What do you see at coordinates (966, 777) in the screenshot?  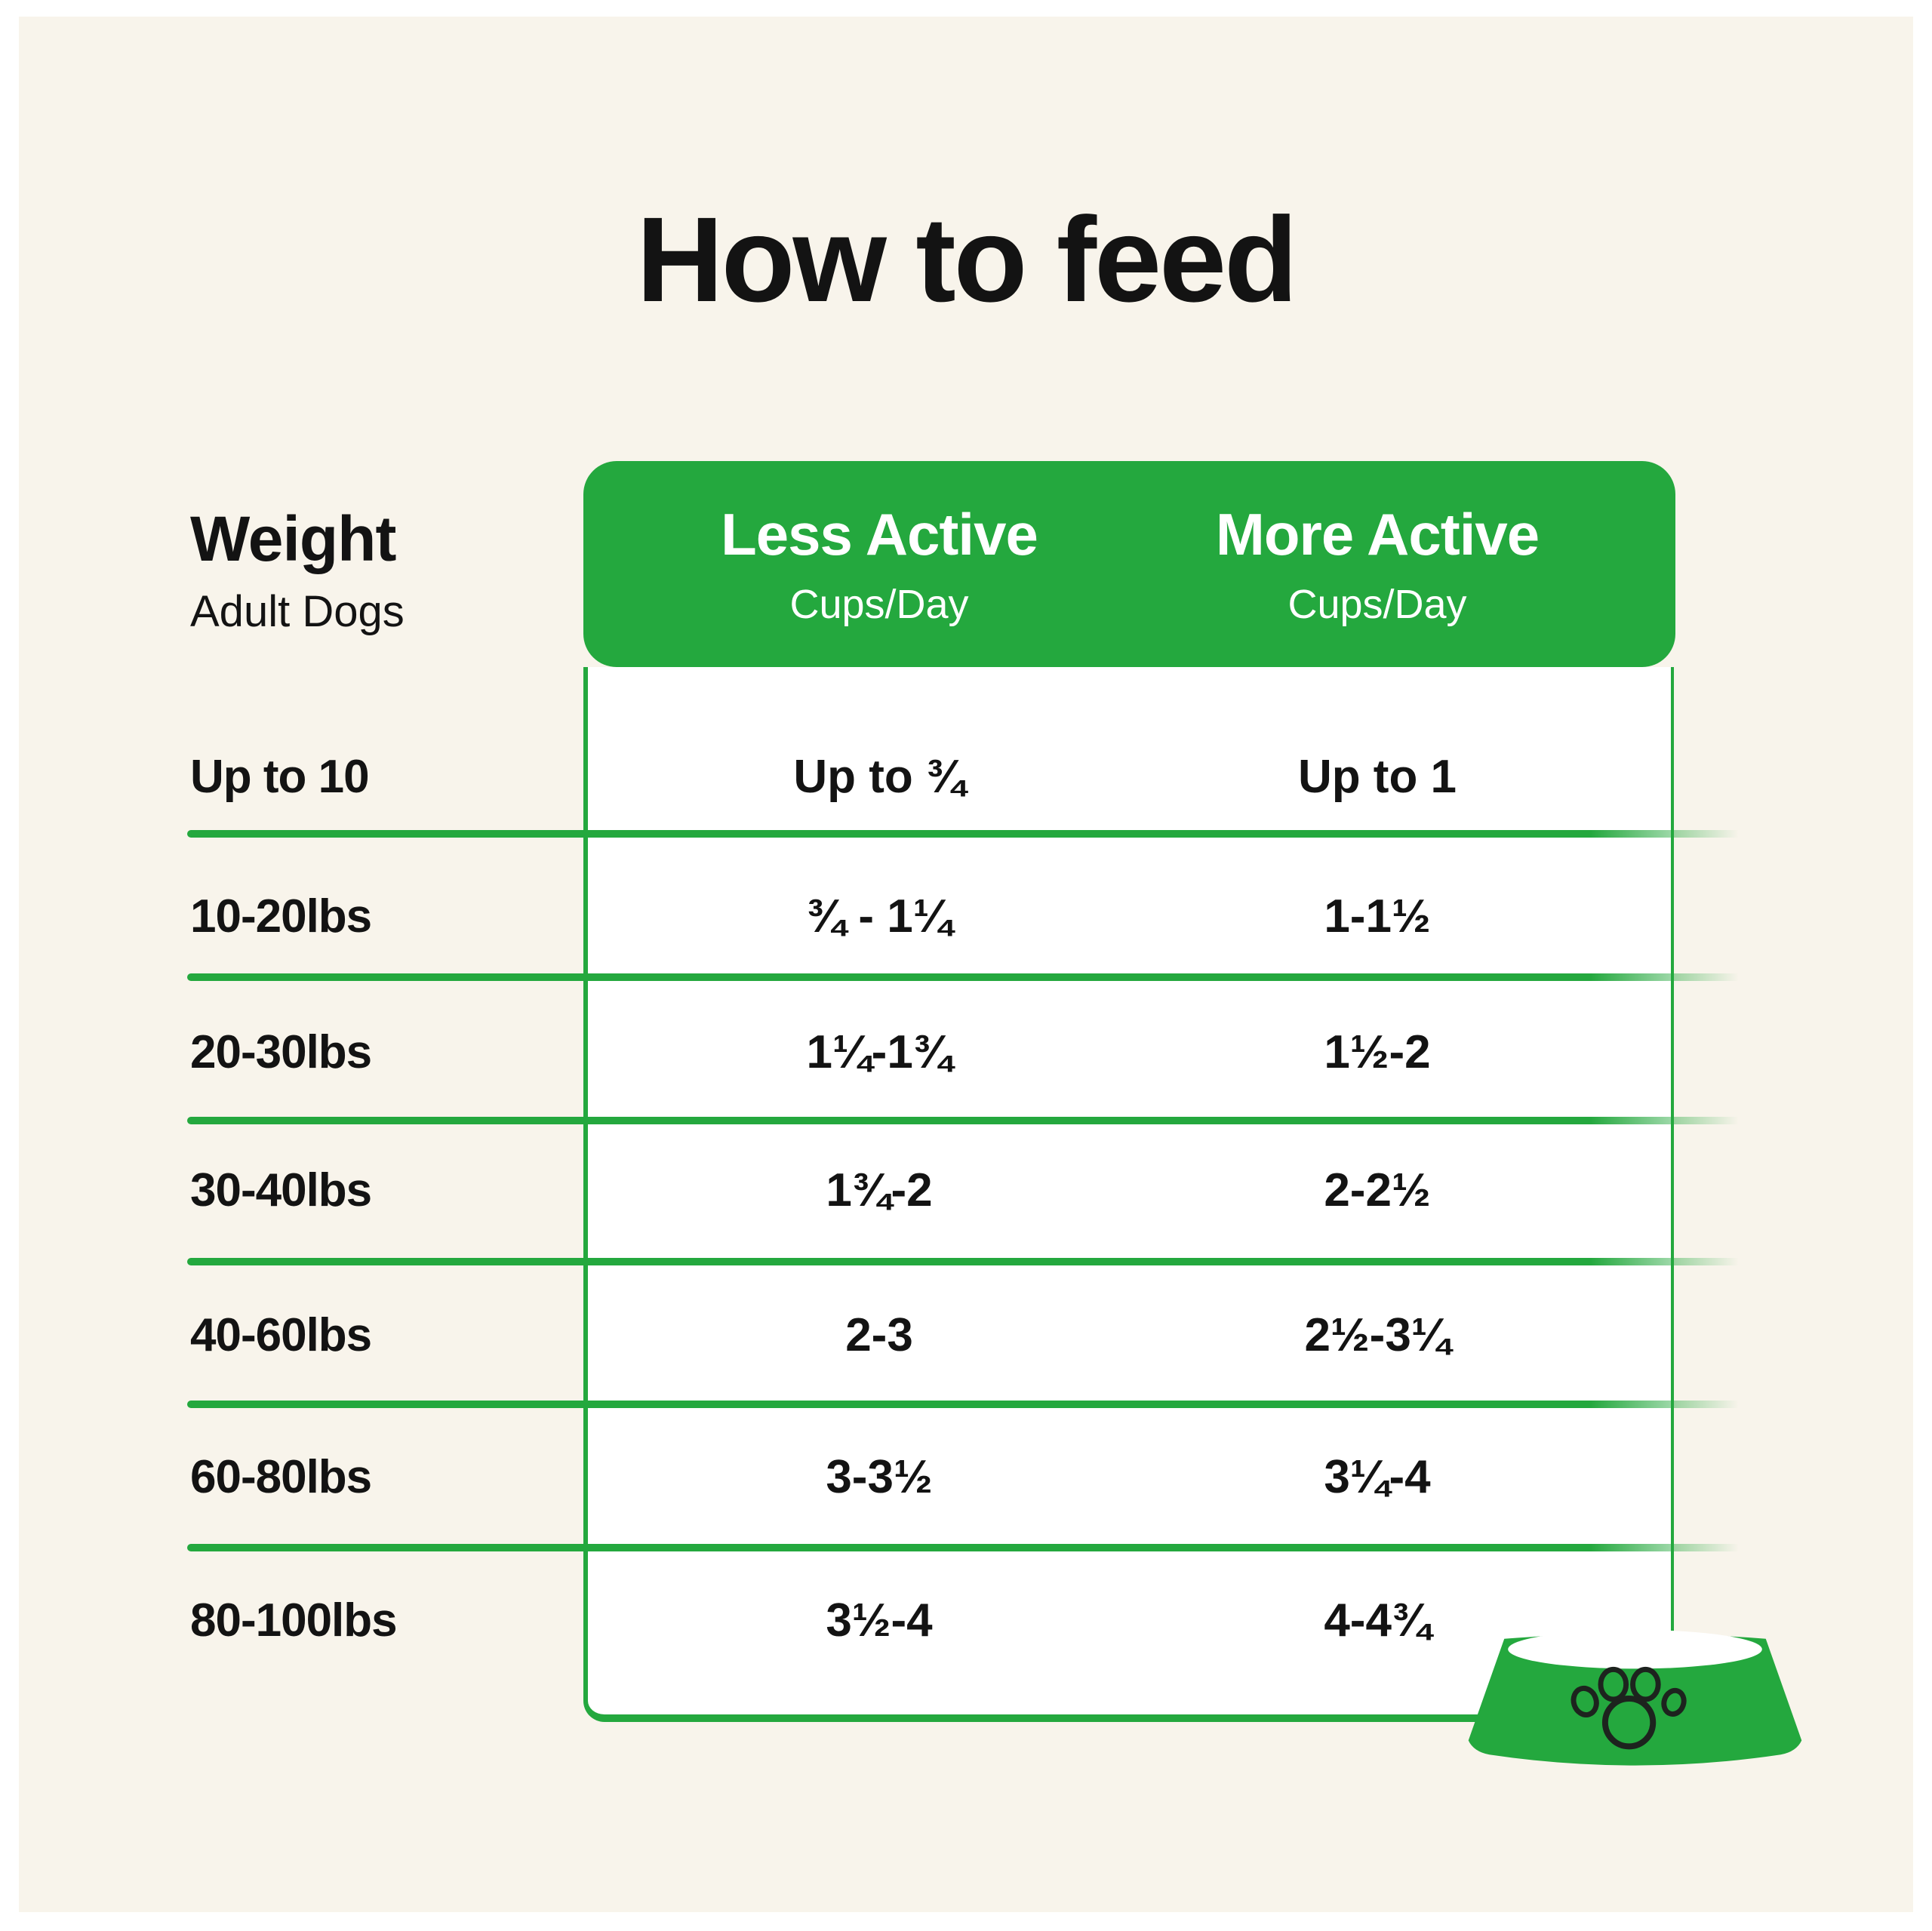 I see `table-row: Up to 10 Up to ¾ Up to 1` at bounding box center [966, 777].